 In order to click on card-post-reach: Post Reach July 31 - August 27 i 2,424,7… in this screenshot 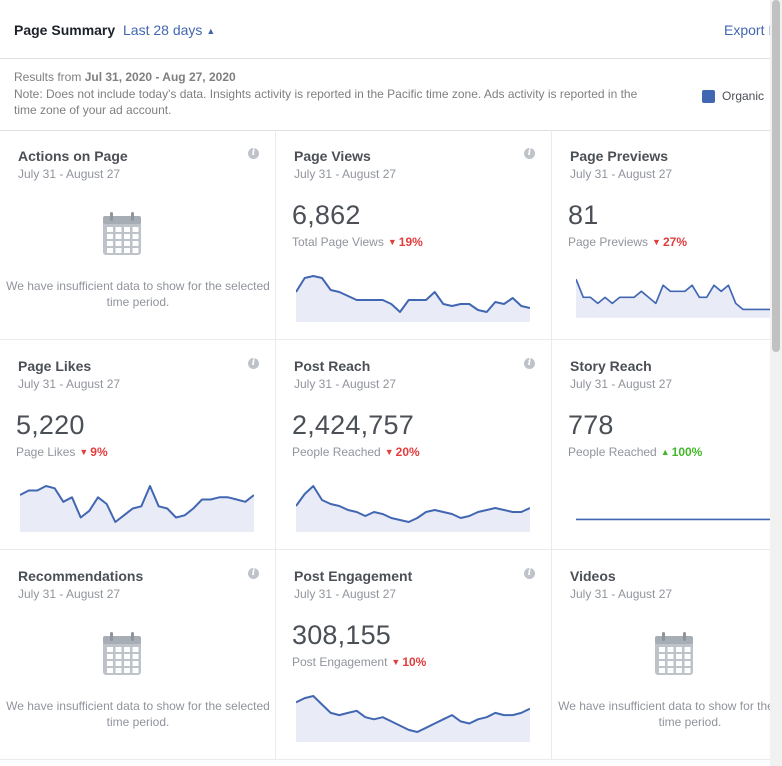, I will do `click(414, 445)`.